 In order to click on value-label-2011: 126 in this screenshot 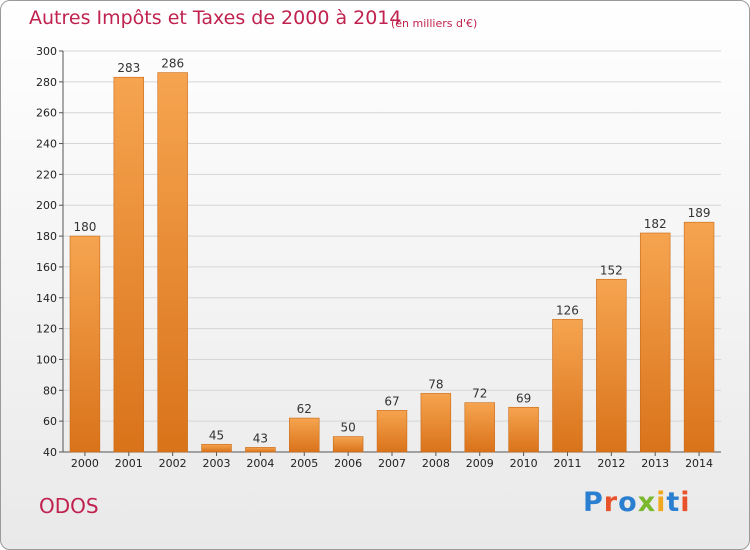, I will do `click(567, 310)`.